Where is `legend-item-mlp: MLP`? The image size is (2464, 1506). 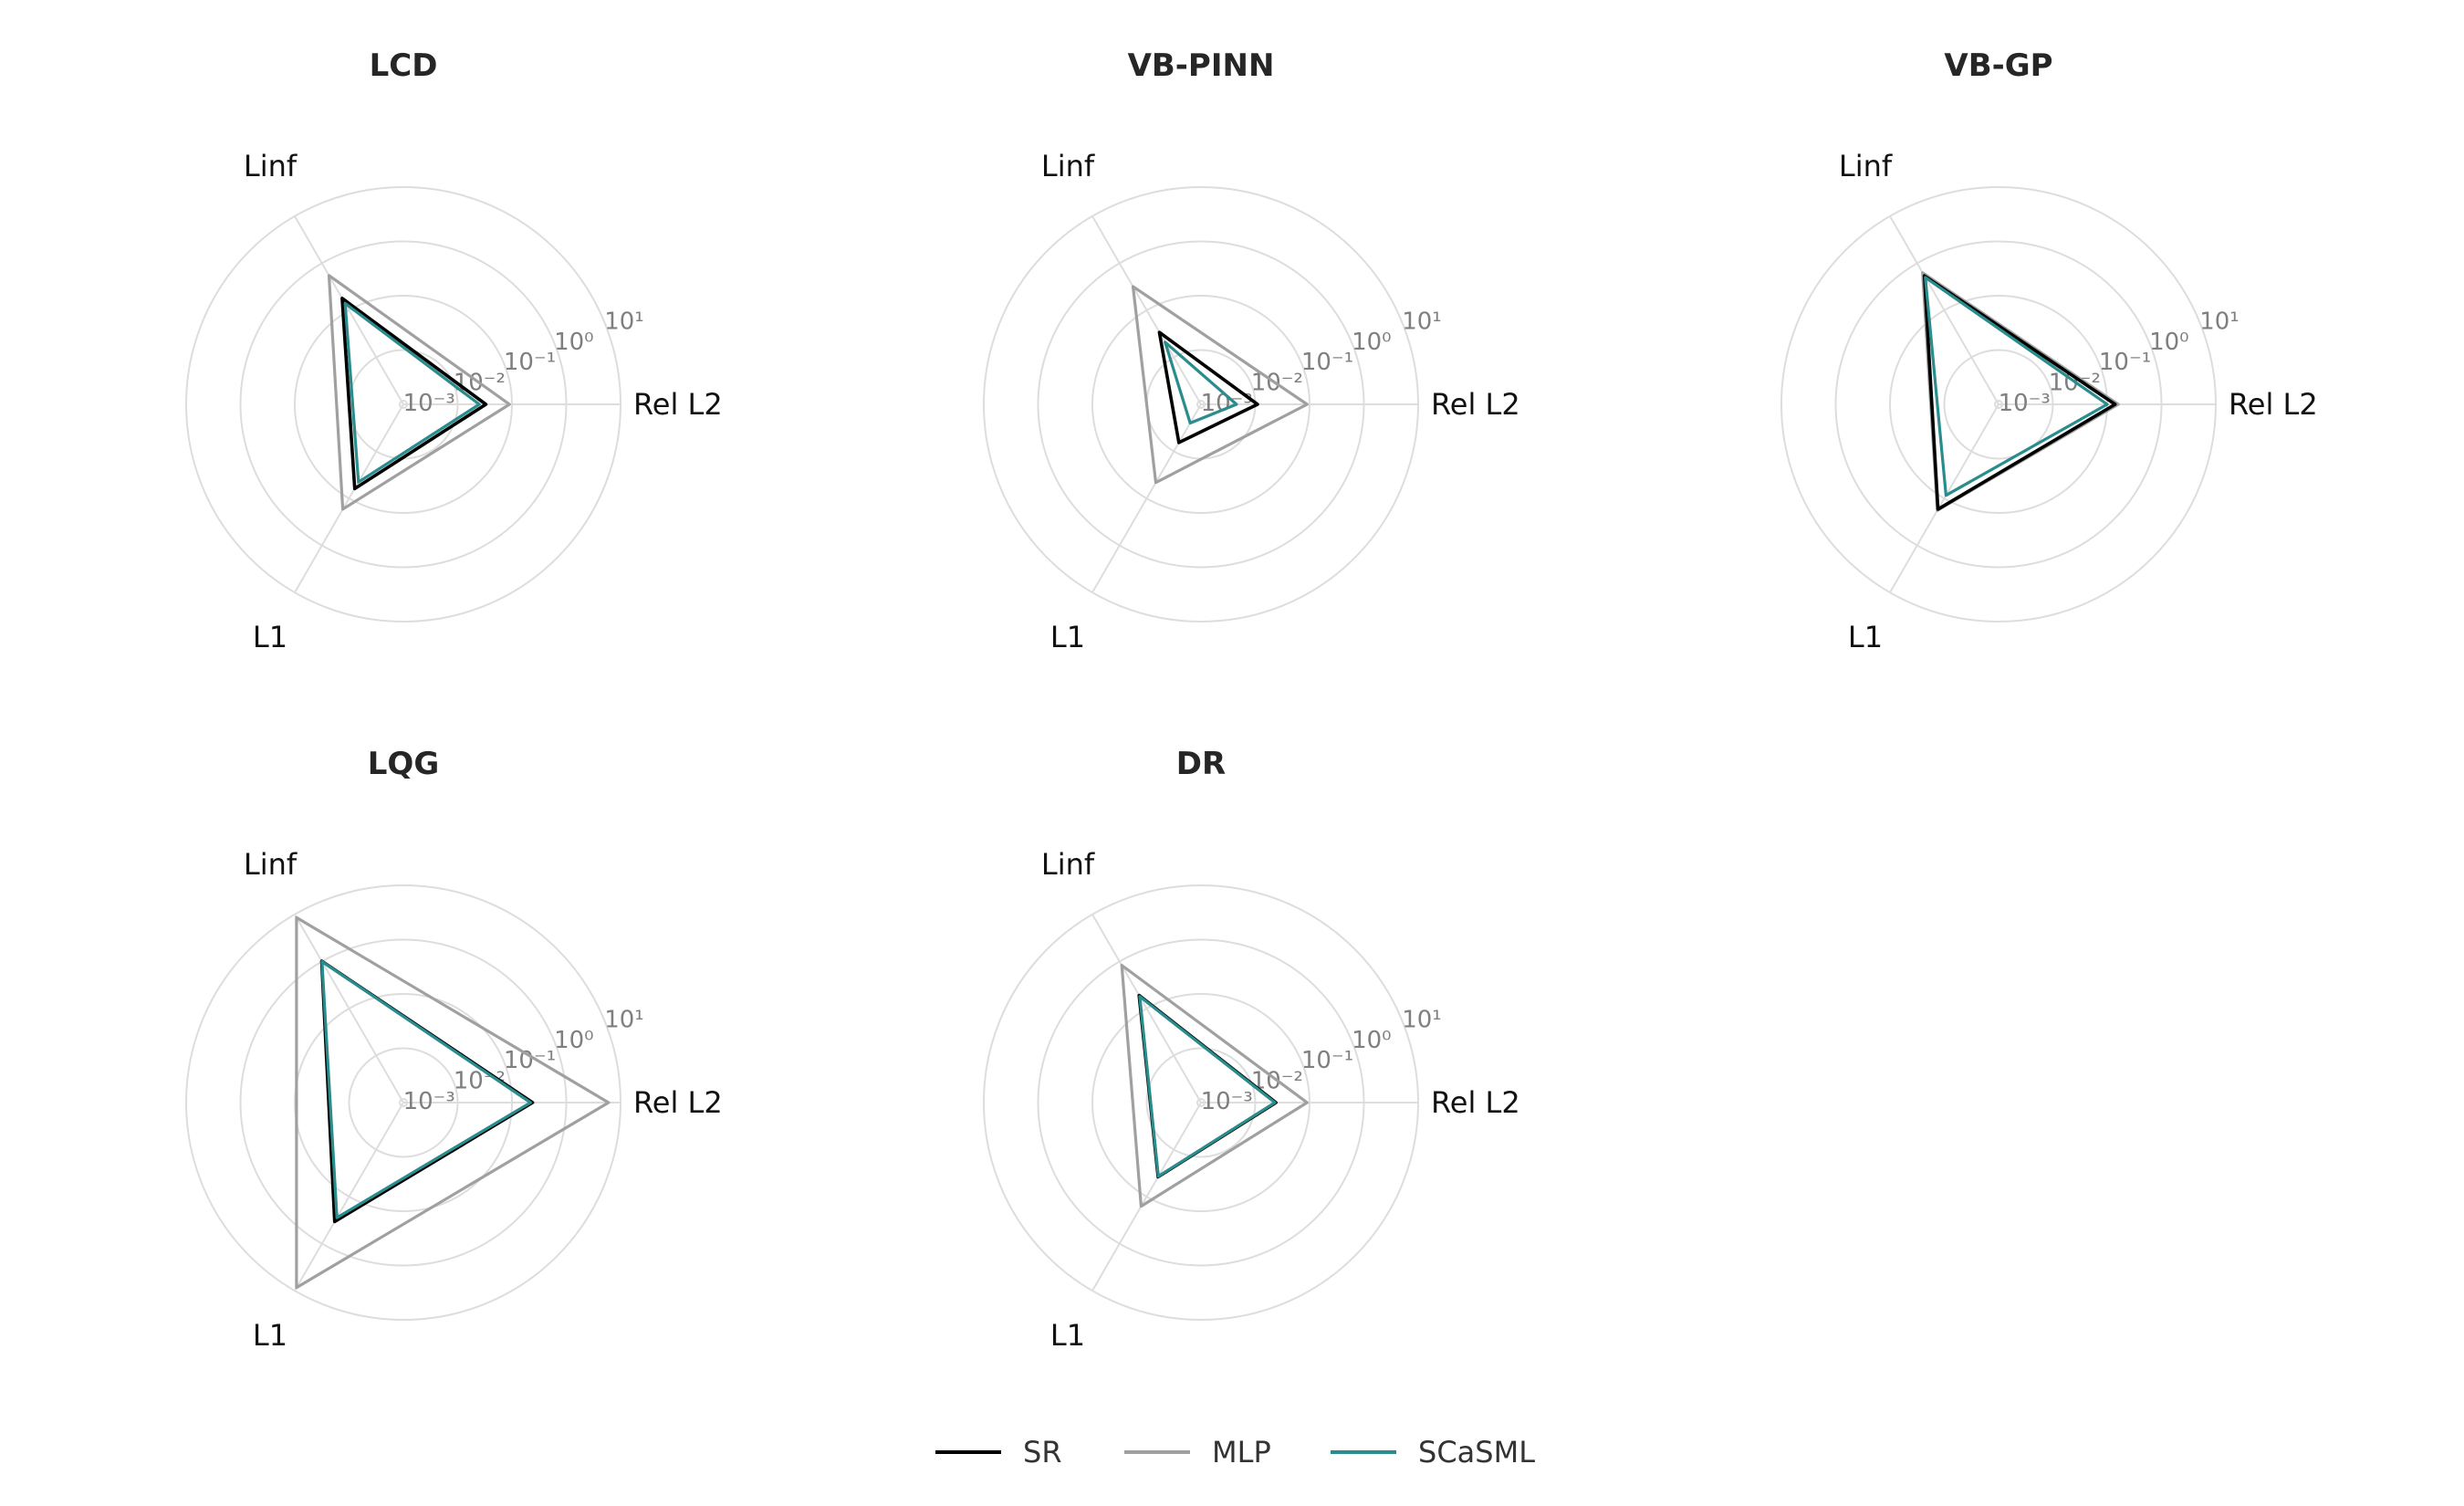 legend-item-mlp: MLP is located at coordinates (1197, 1452).